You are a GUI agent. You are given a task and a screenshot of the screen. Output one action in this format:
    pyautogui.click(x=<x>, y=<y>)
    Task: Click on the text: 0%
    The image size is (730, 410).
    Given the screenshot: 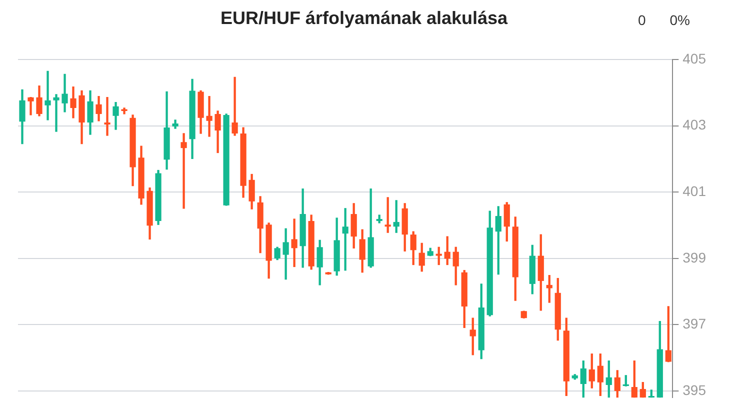 What is the action you would take?
    pyautogui.click(x=680, y=20)
    